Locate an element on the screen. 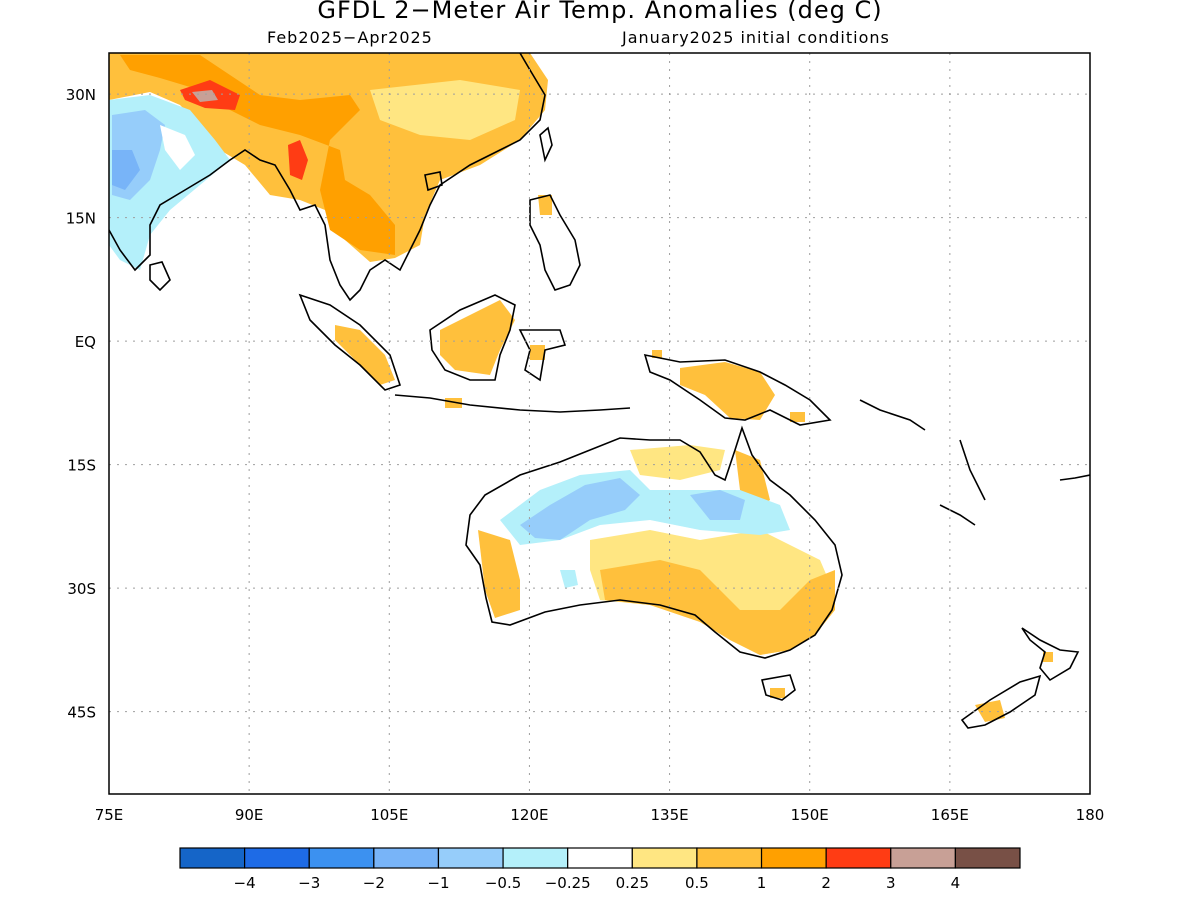 This screenshot has width=1200, height=900. colorbar-label: −0.25 is located at coordinates (568, 883).